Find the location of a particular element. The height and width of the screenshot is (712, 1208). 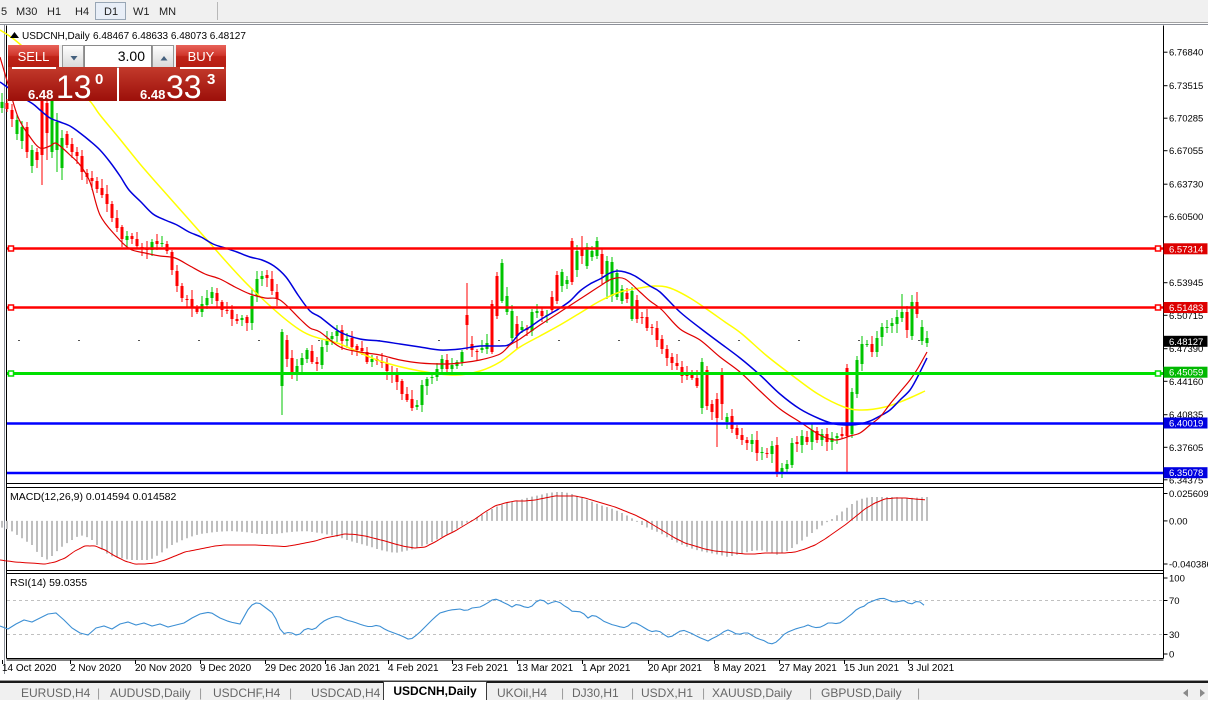

svg-text: 0.025609 is located at coordinates (1188, 494).